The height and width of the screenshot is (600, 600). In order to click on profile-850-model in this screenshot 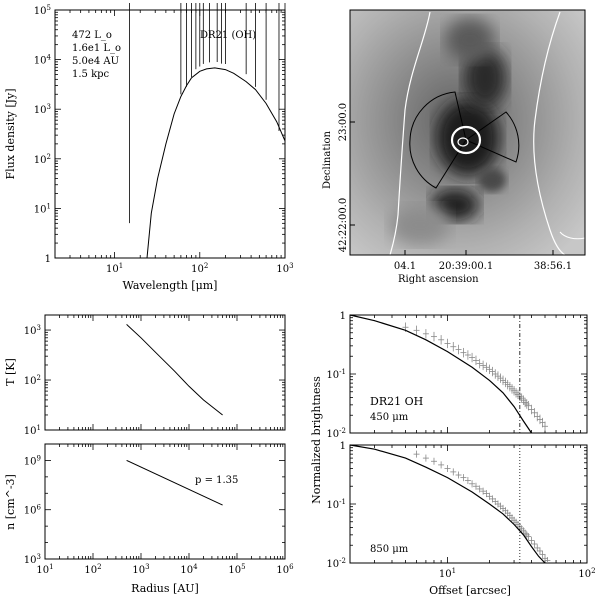, I will do `click(447, 504)`.